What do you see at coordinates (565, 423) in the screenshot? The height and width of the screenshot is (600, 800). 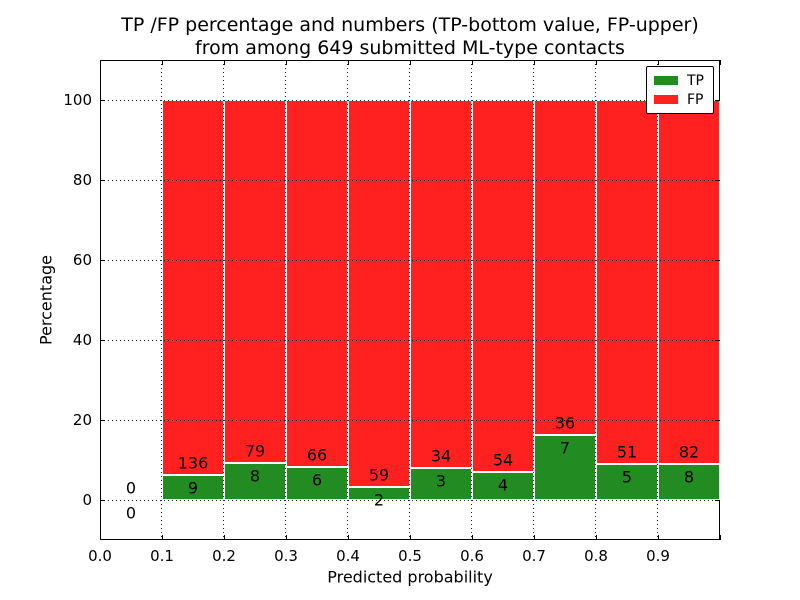 I see `bar-label-fp-count: 36` at bounding box center [565, 423].